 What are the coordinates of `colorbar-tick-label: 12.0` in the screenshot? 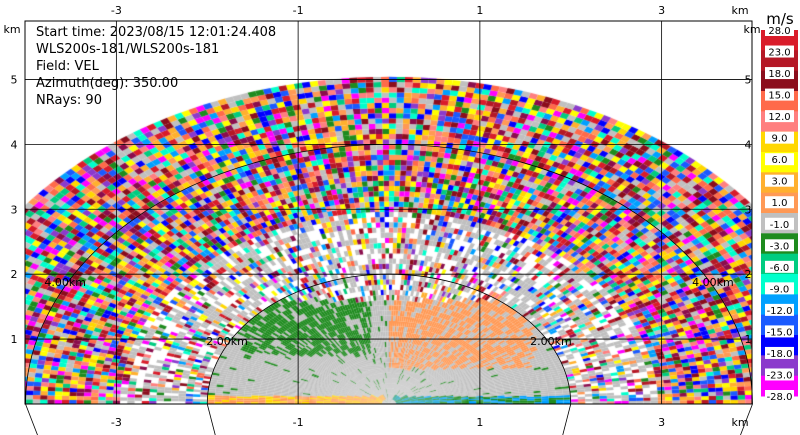 It's located at (779, 117).